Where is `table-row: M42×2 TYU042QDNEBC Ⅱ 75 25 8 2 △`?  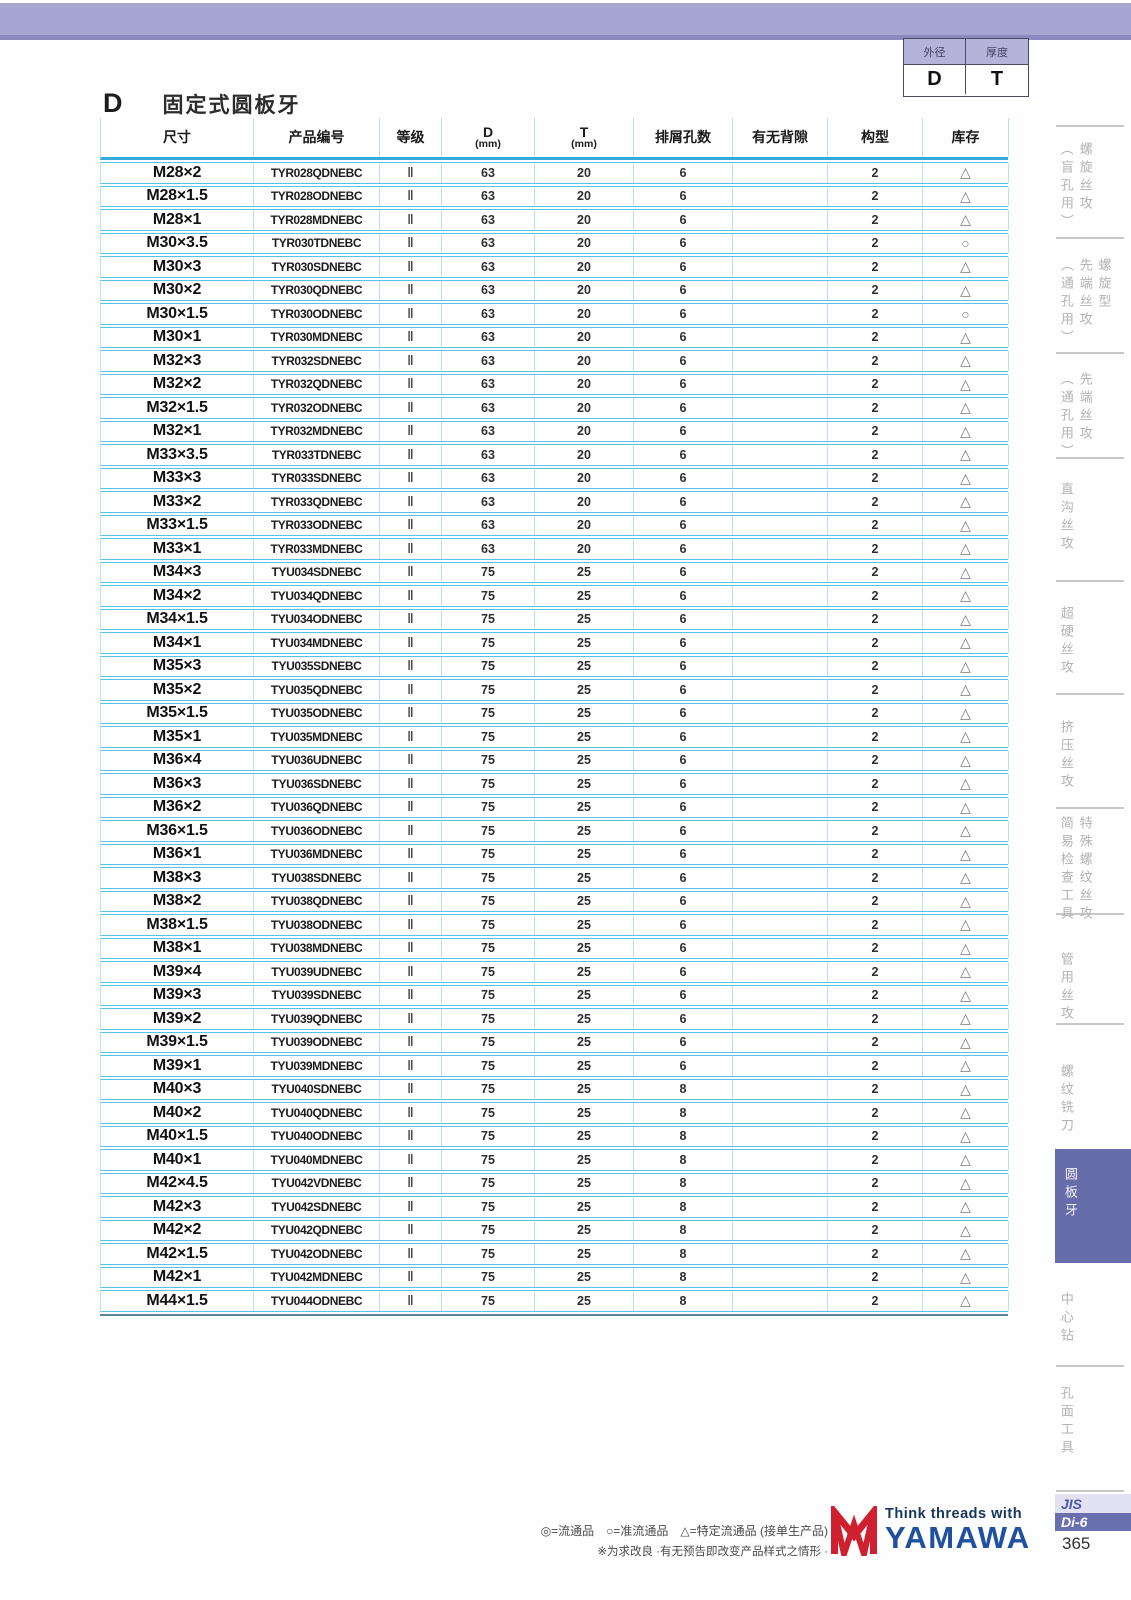 table-row: M42×2 TYU042QDNEBC Ⅱ 75 25 8 2 △ is located at coordinates (554, 1230).